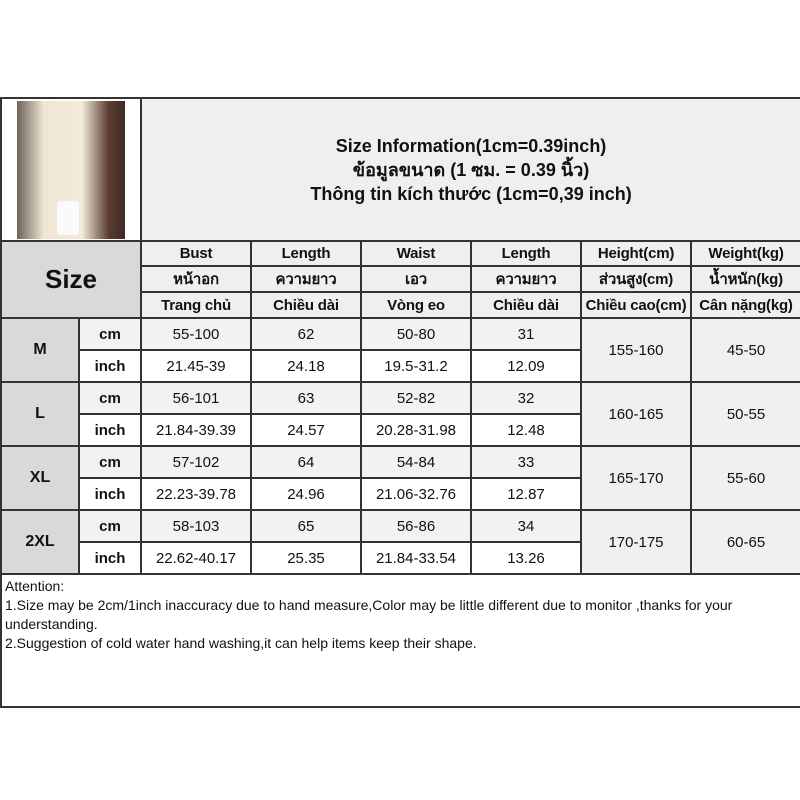 The height and width of the screenshot is (800, 800). Describe the element at coordinates (35, 586) in the screenshot. I see `attention-heading: Attention:` at that location.